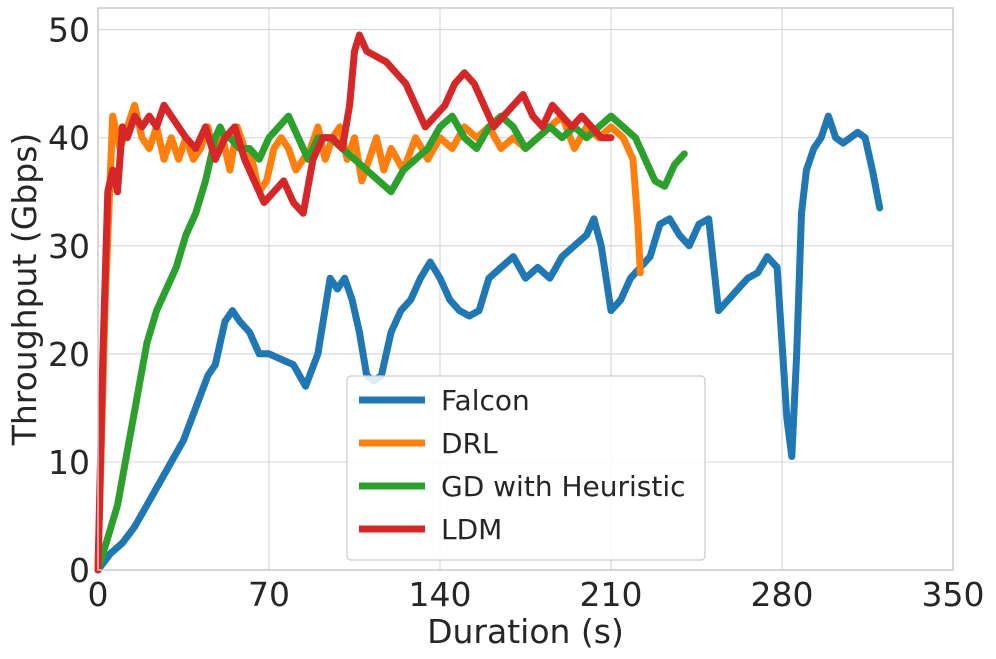 The width and height of the screenshot is (996, 659). I want to click on y-tick-label: 30, so click(69, 246).